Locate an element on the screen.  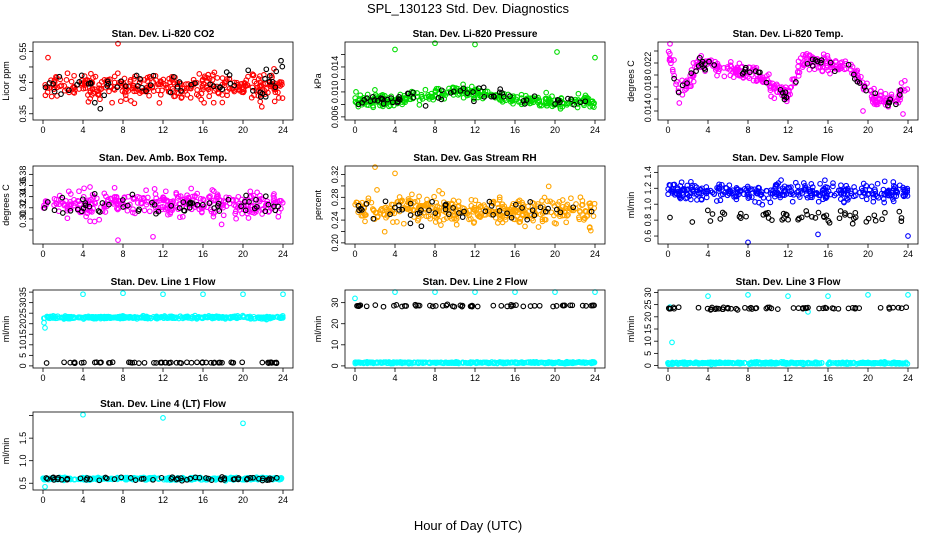
plot-frame is located at coordinates (475, 329).